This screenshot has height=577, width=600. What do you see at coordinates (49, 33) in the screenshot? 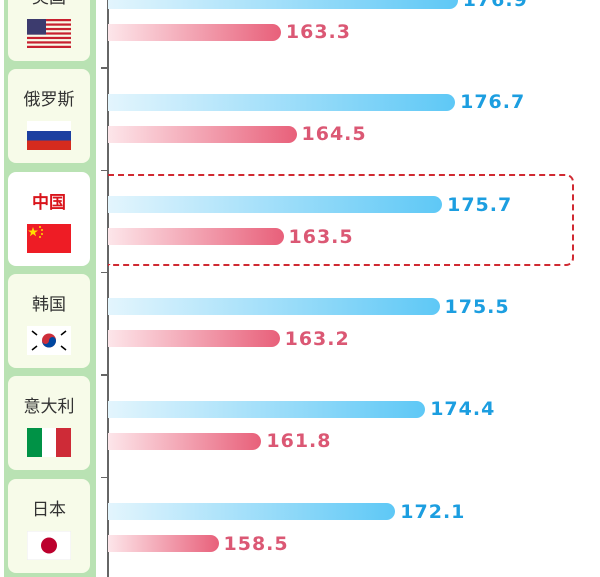
I see `us-flag-icon` at bounding box center [49, 33].